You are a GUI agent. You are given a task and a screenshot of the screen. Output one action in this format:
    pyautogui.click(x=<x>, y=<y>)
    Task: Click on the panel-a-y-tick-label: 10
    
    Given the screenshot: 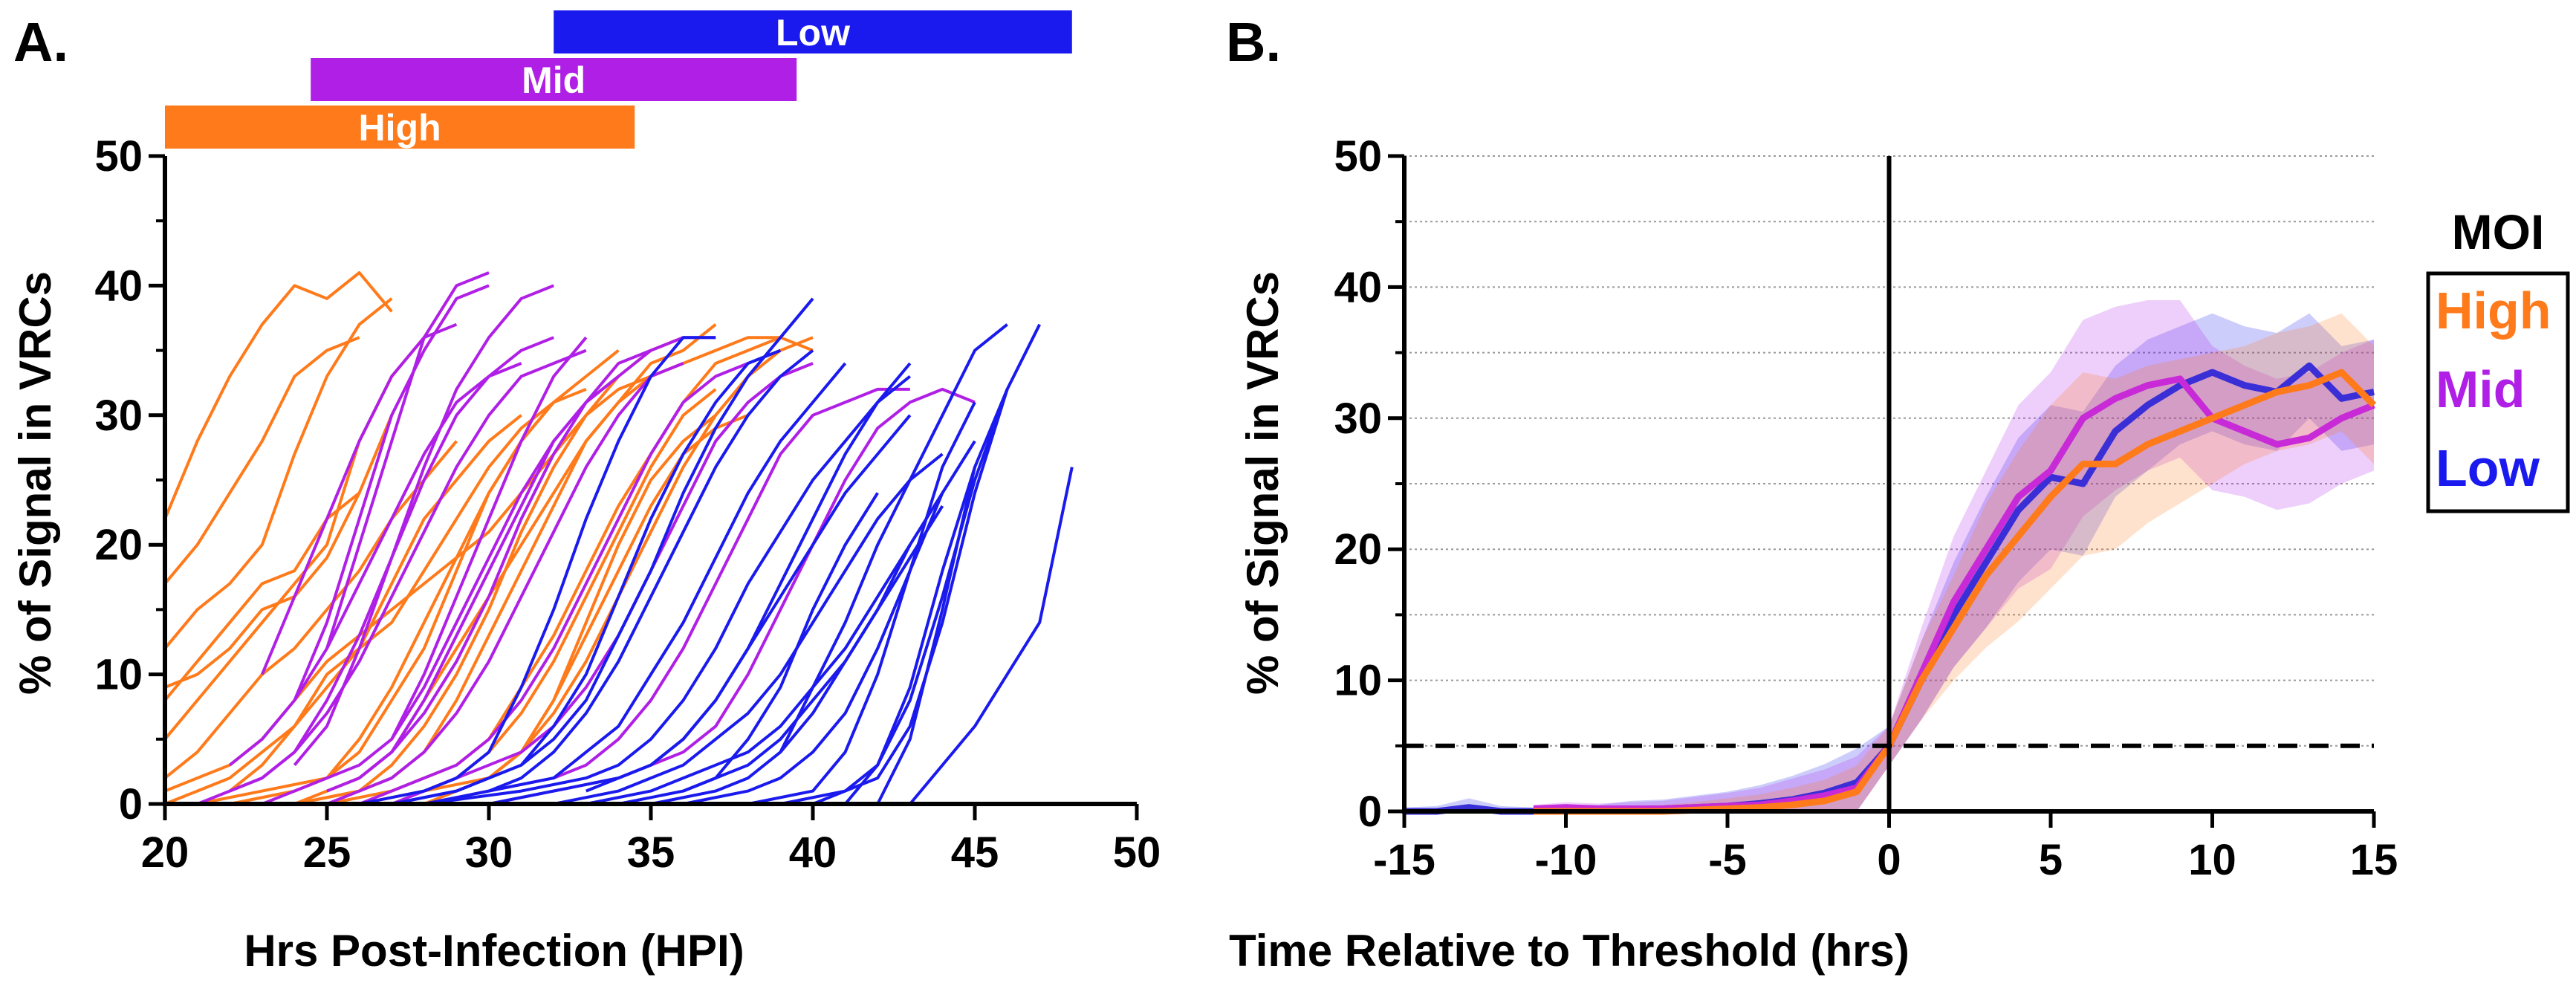 What is the action you would take?
    pyautogui.click(x=118, y=675)
    